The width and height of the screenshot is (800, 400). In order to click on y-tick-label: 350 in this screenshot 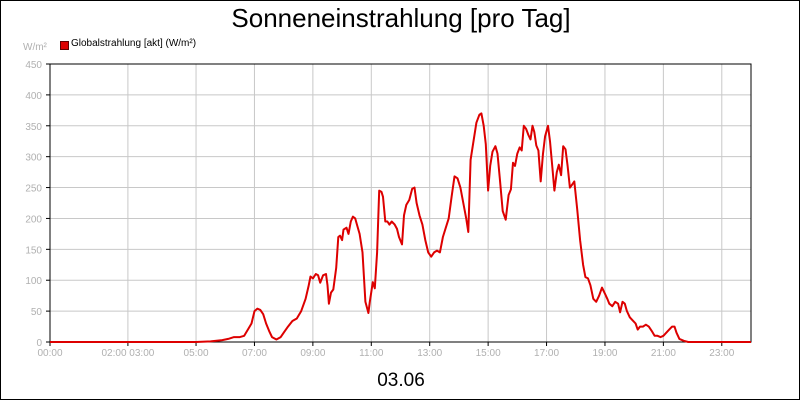, I will do `click(33, 127)`.